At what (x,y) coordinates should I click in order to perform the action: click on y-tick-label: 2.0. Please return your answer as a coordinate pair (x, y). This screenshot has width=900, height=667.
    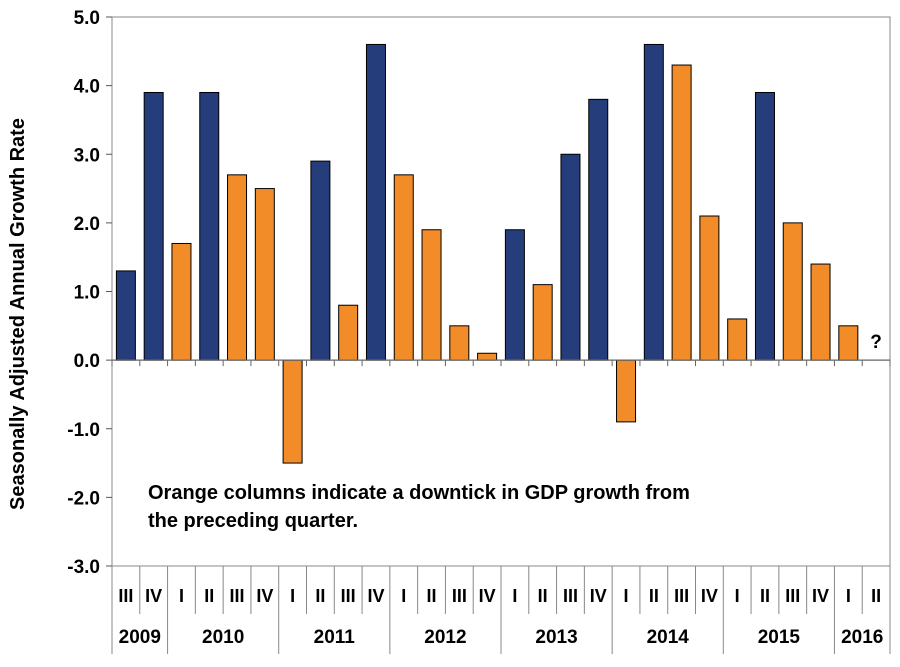
    Looking at the image, I should click on (87, 224).